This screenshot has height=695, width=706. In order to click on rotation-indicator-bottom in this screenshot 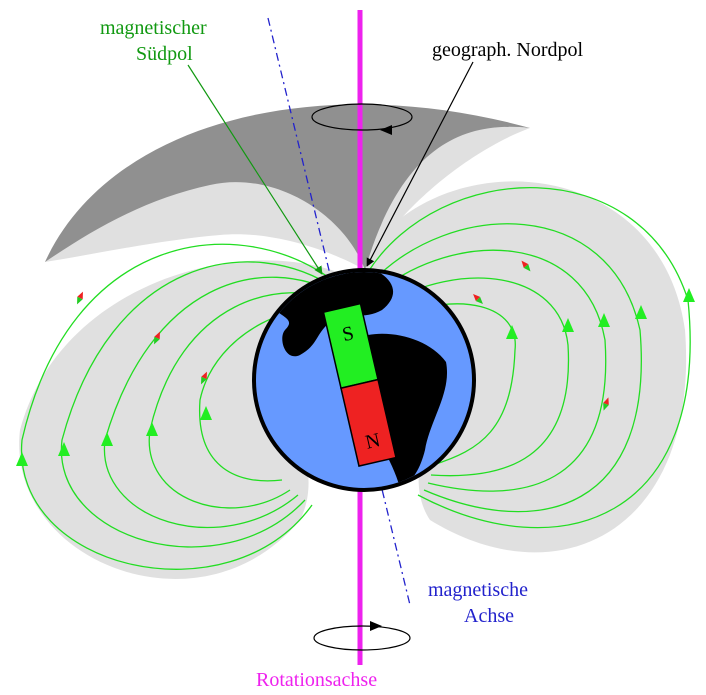, I will do `click(362, 636)`.